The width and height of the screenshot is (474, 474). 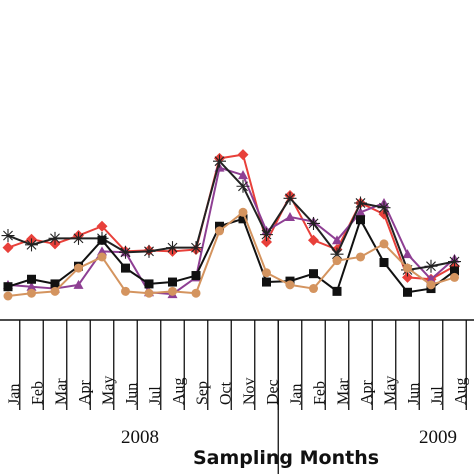 I want to click on year-label: 2009, so click(x=438, y=437).